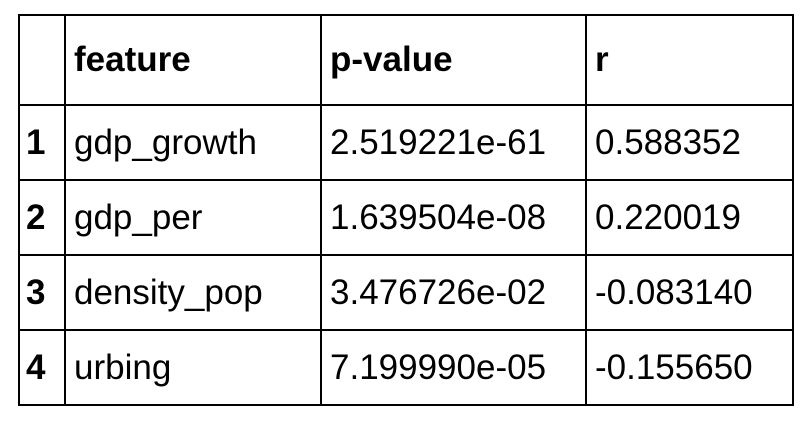  What do you see at coordinates (193, 367) in the screenshot?
I see `feature-cell: urbing` at bounding box center [193, 367].